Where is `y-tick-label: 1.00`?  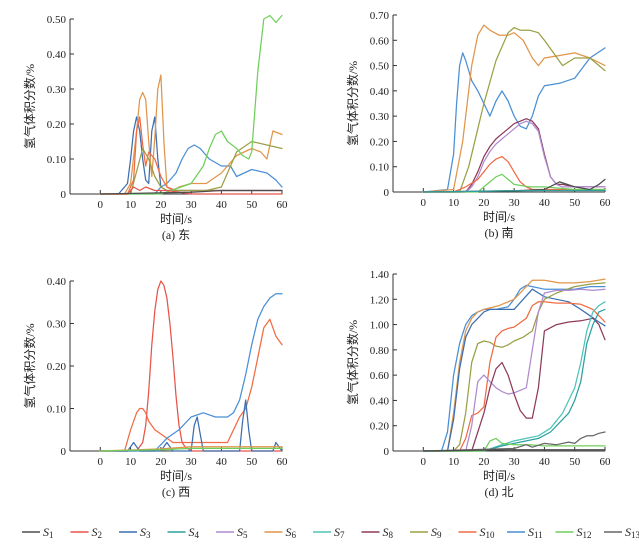
y-tick-label: 1.00 is located at coordinates (380, 326).